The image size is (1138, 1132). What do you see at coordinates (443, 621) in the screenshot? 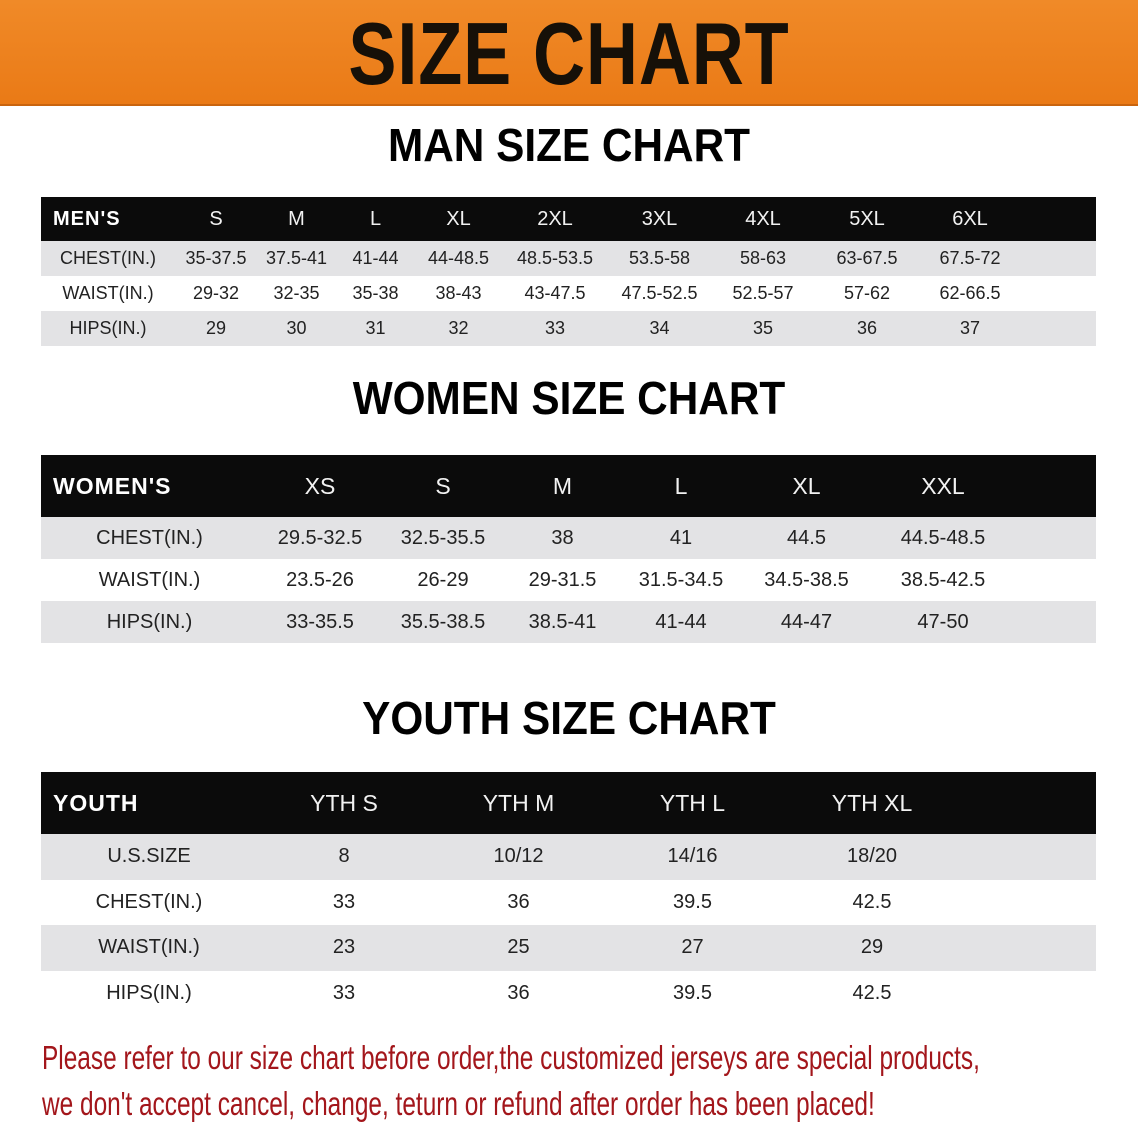
I see `measurement-value: 35.5-38.5` at bounding box center [443, 621].